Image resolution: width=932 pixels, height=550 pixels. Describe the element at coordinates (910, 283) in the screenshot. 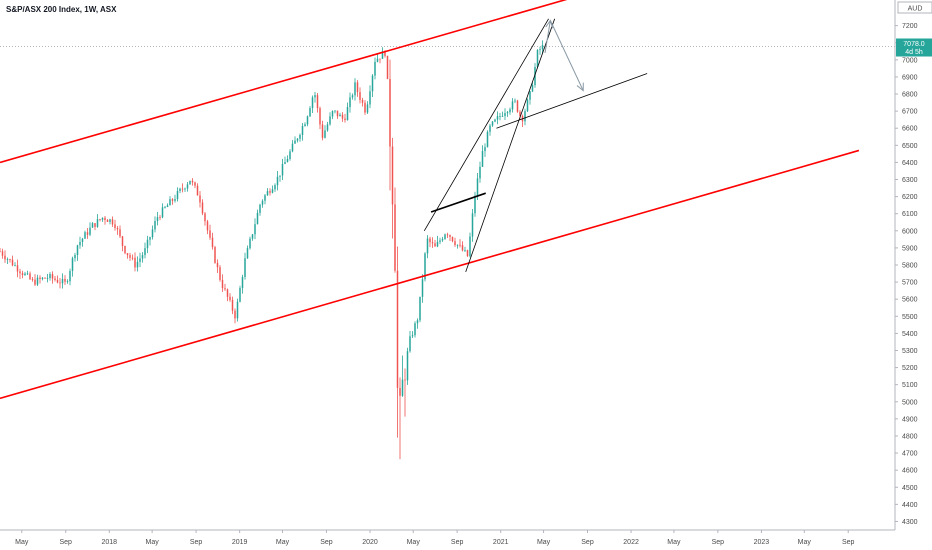

I see `price-tick-label: 5700` at that location.